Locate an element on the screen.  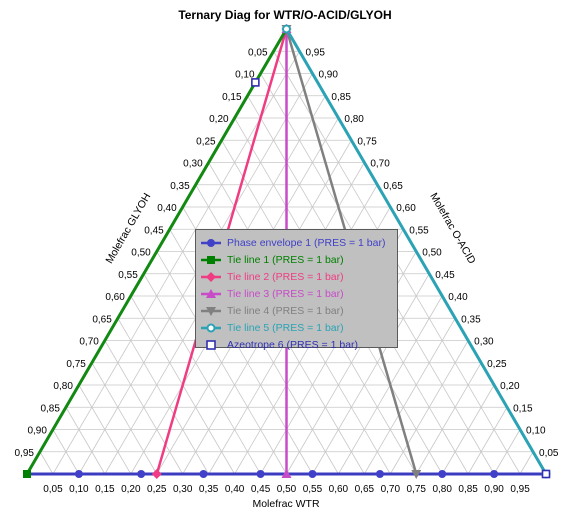
tick-right: 0,70 is located at coordinates (380, 164).